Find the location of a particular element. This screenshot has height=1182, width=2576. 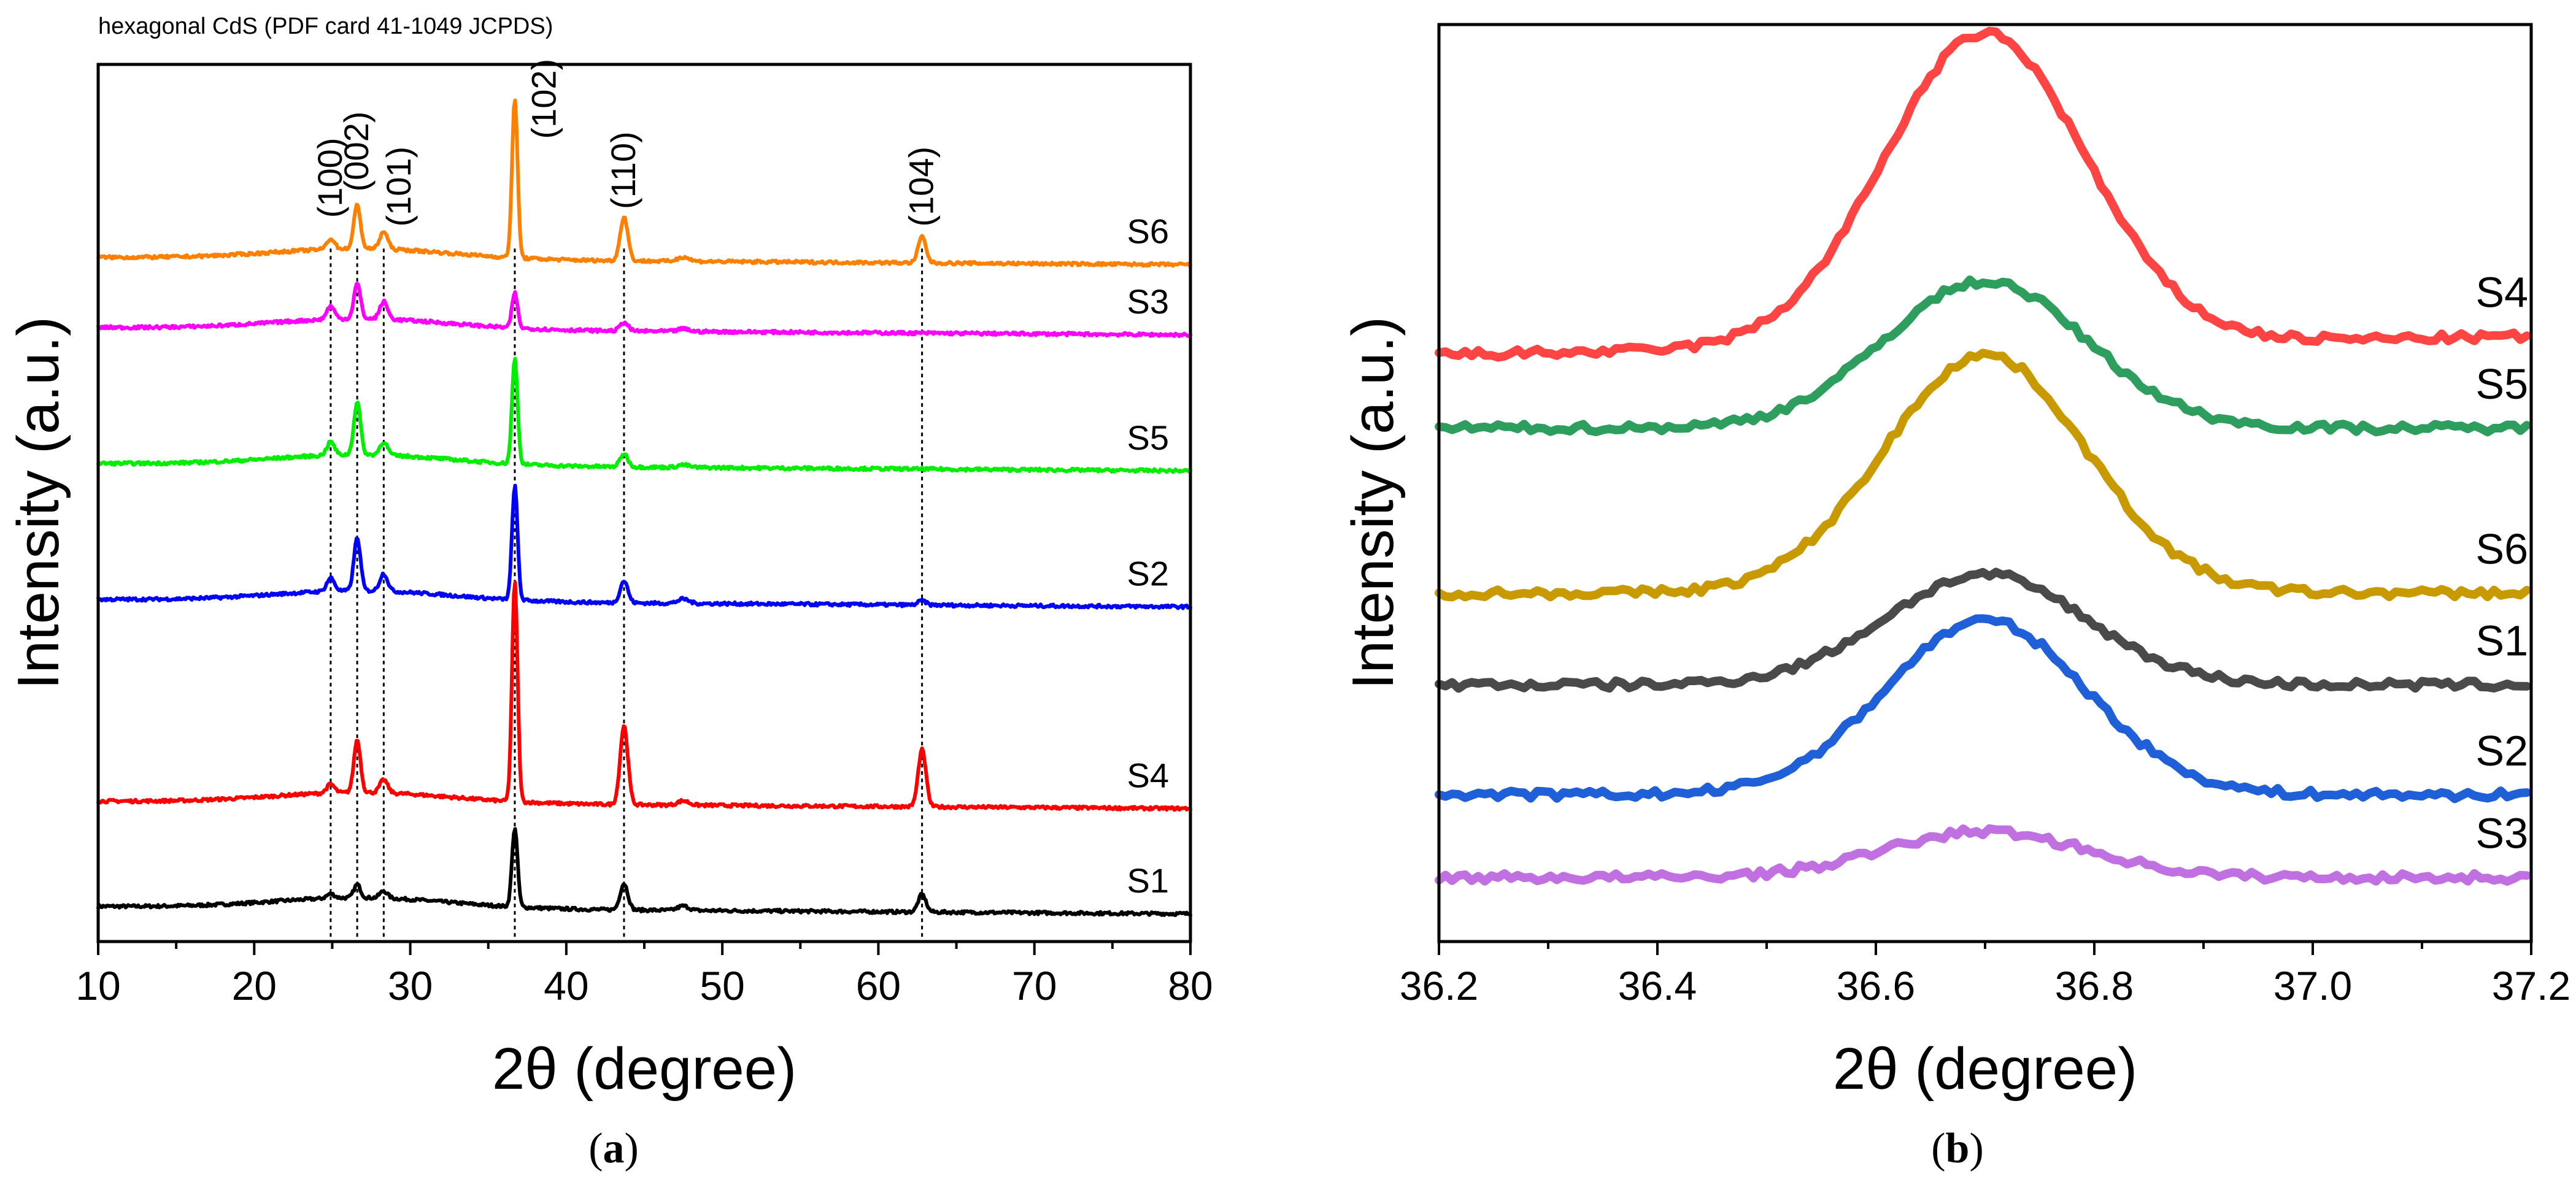

trace-S4 is located at coordinates (644, 696).